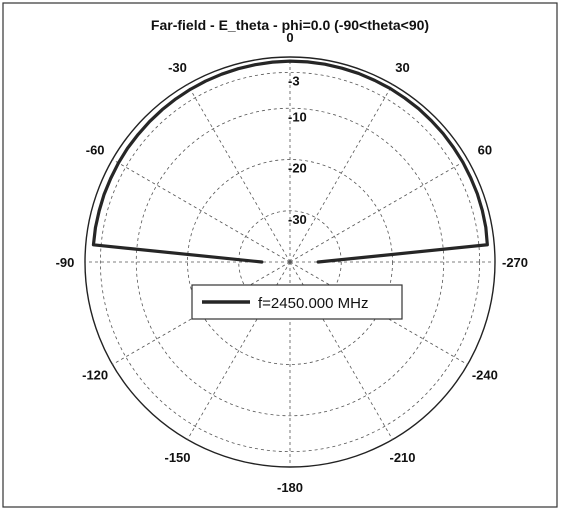  What do you see at coordinates (402, 457) in the screenshot?
I see `angle-tick-label: -210` at bounding box center [402, 457].